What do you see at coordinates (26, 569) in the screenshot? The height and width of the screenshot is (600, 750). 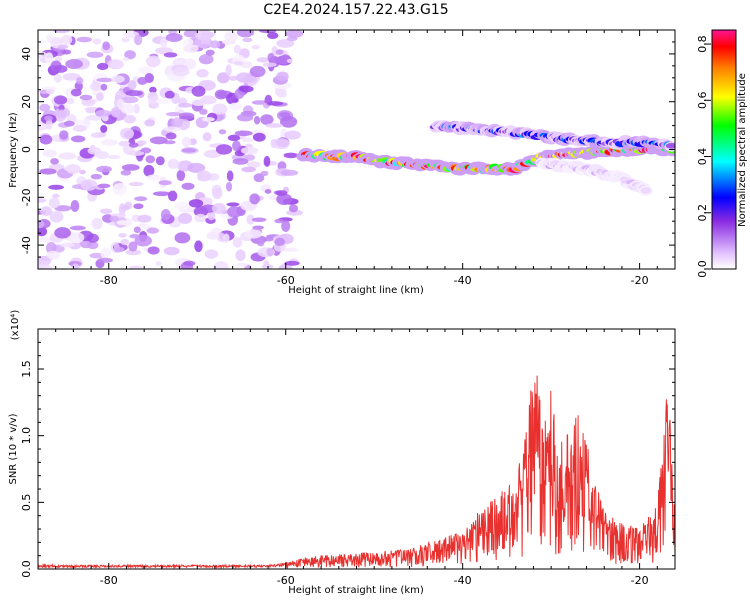 I see `y-tick-label: 0.0` at bounding box center [26, 569].